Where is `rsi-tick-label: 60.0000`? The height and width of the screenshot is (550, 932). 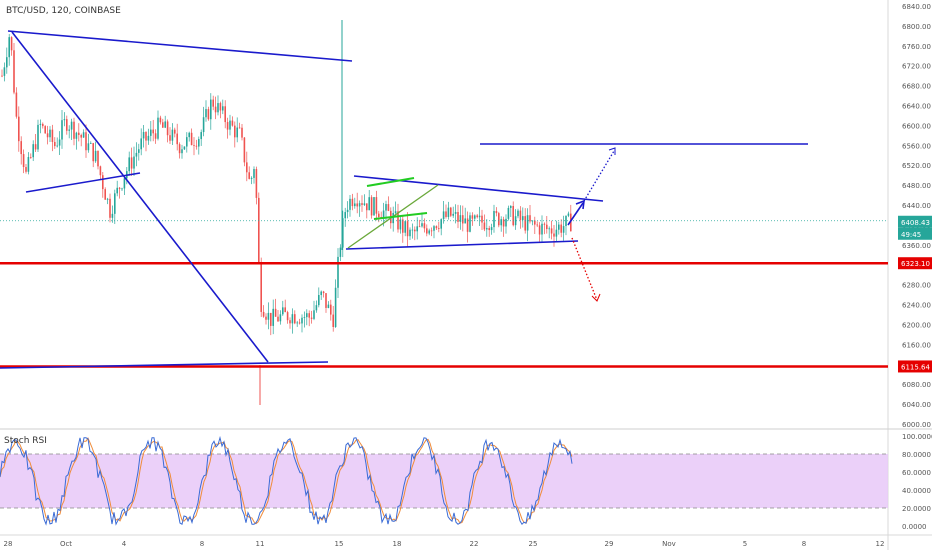 rsi-tick-label: 60.0000 is located at coordinates (916, 473).